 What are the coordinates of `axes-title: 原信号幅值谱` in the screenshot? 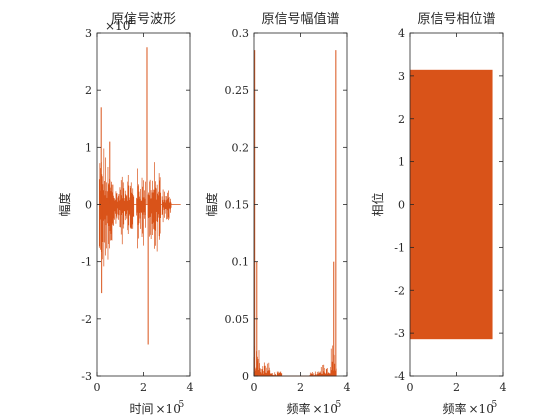 It's located at (300, 19).